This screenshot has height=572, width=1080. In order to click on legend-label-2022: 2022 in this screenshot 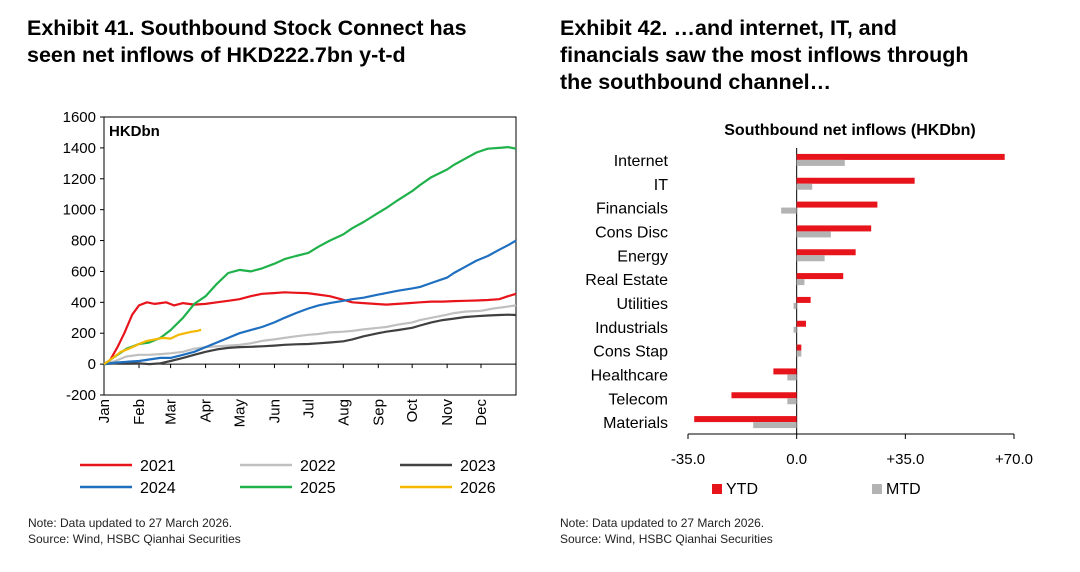, I will do `click(318, 466)`.